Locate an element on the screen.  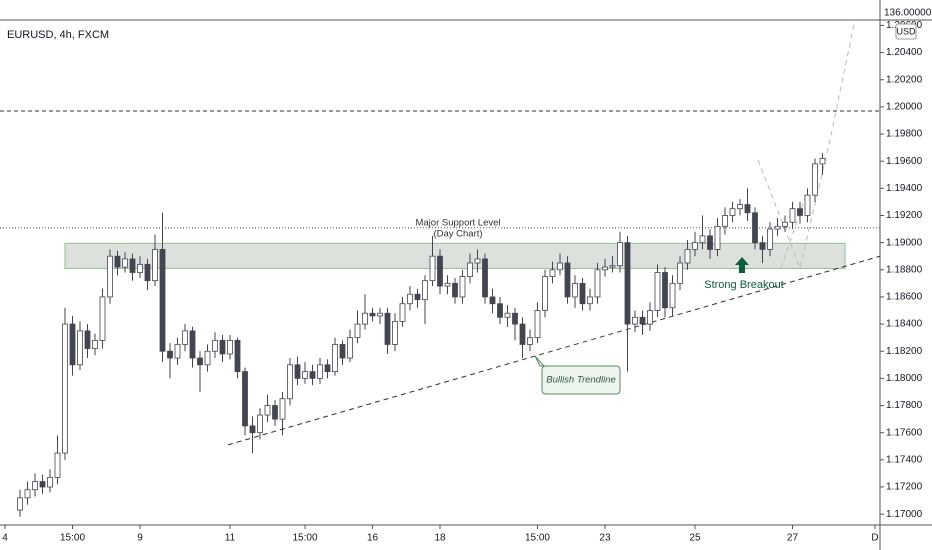
x-tick-label: 11 is located at coordinates (230, 538).